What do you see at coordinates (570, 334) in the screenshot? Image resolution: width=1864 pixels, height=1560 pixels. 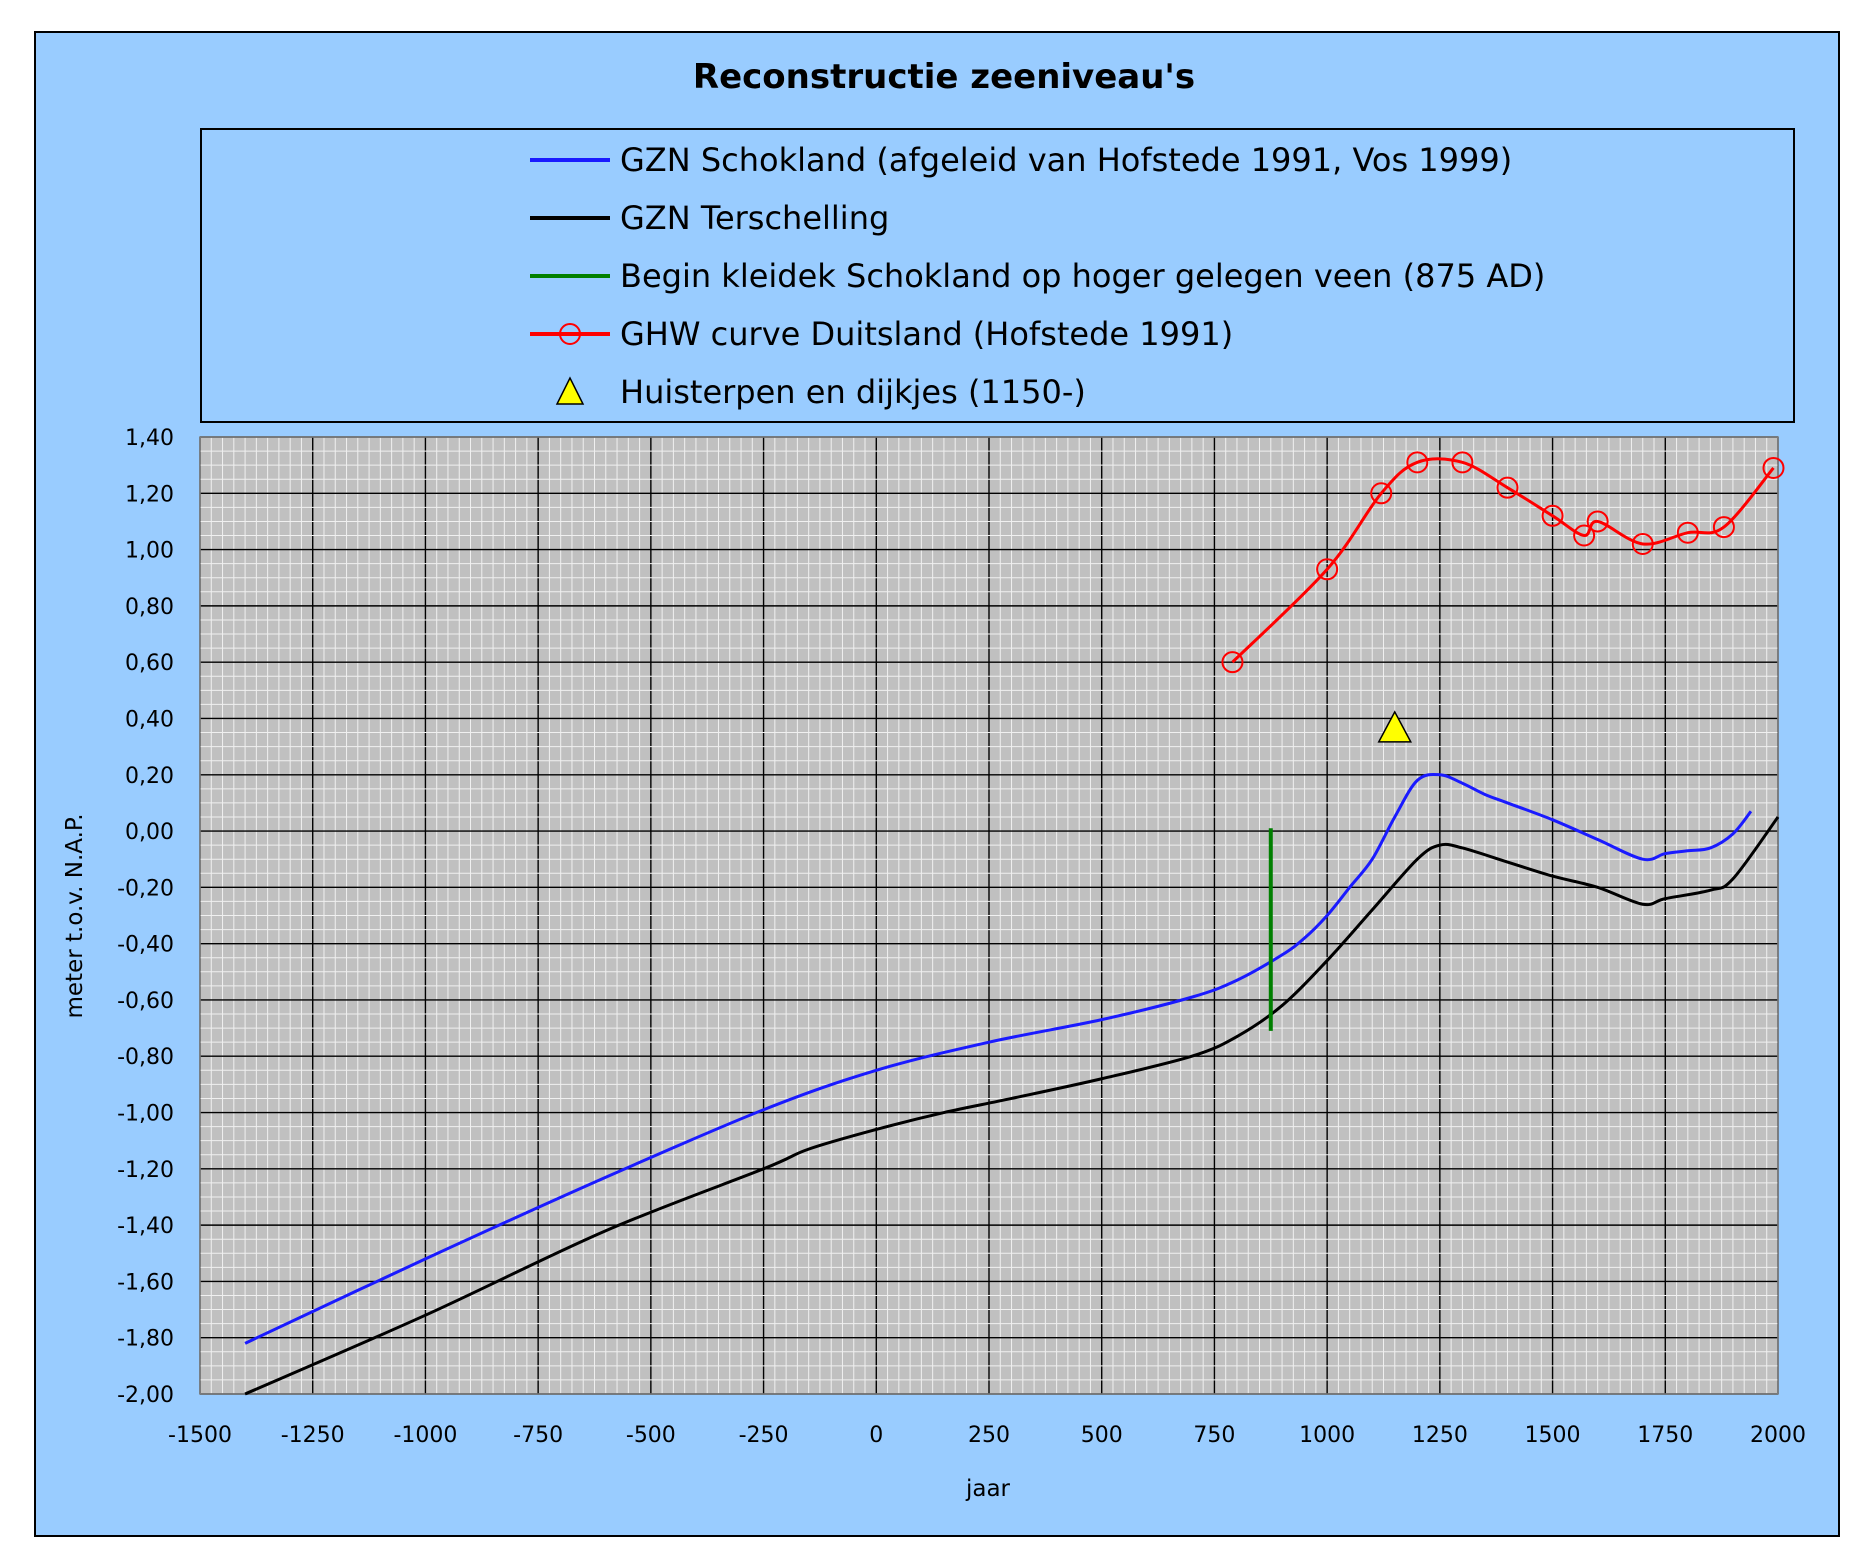 I see `legend-swatch-marker` at bounding box center [570, 334].